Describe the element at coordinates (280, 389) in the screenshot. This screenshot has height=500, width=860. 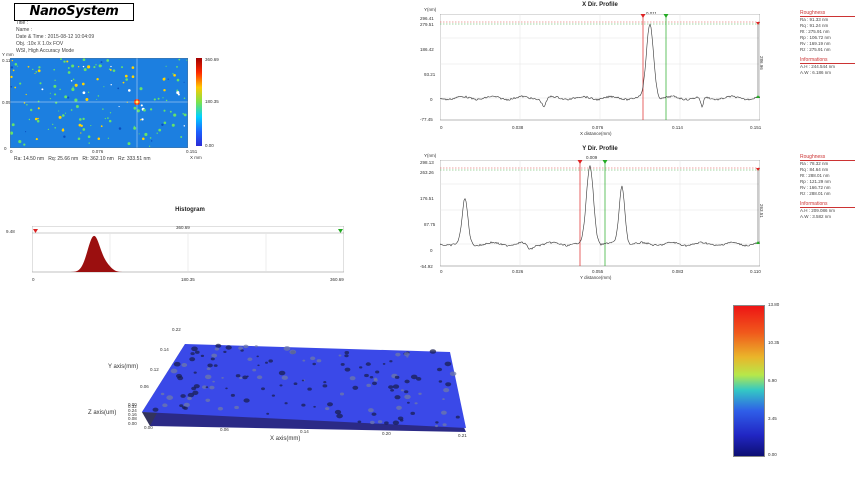
I see `surface-3d-view` at that location.